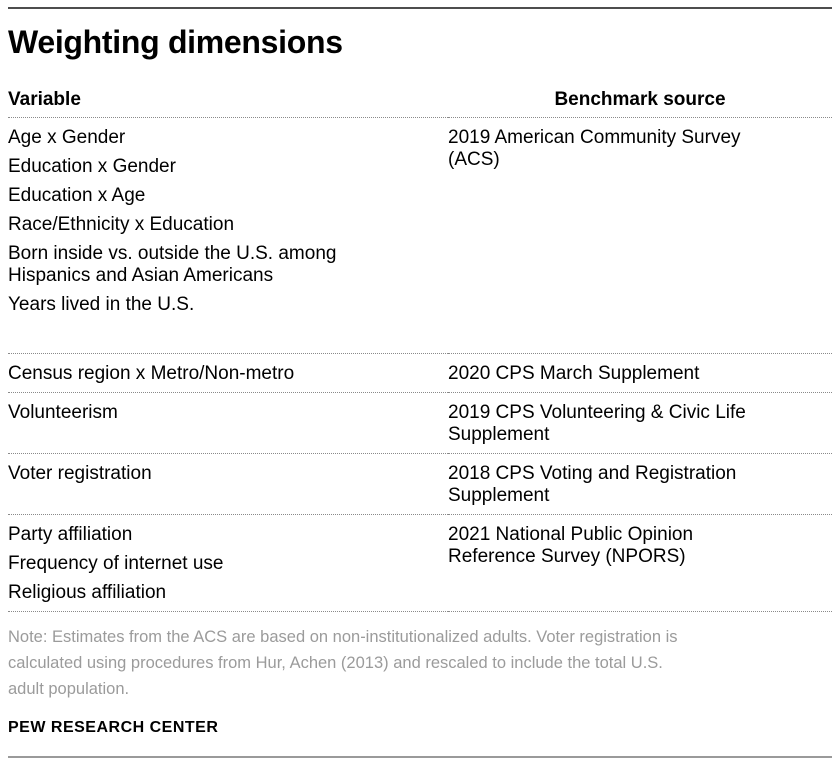  I want to click on source-attribution: PEW RESEARCH CENTER, so click(113, 727).